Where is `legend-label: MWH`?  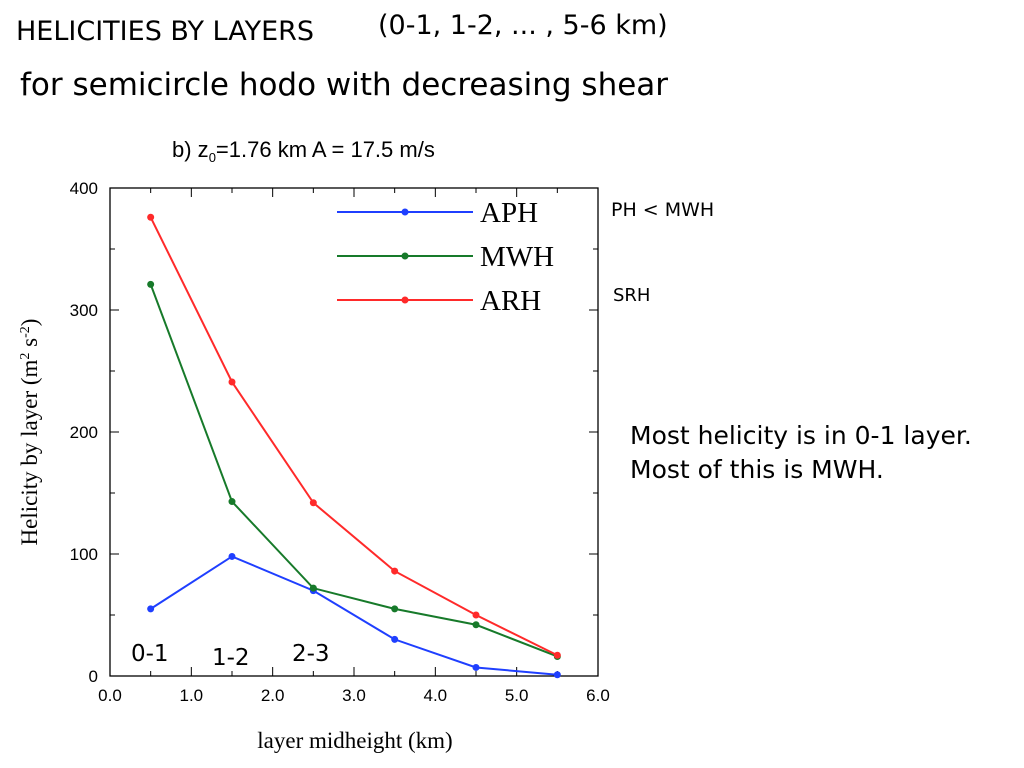 legend-label: MWH is located at coordinates (517, 257).